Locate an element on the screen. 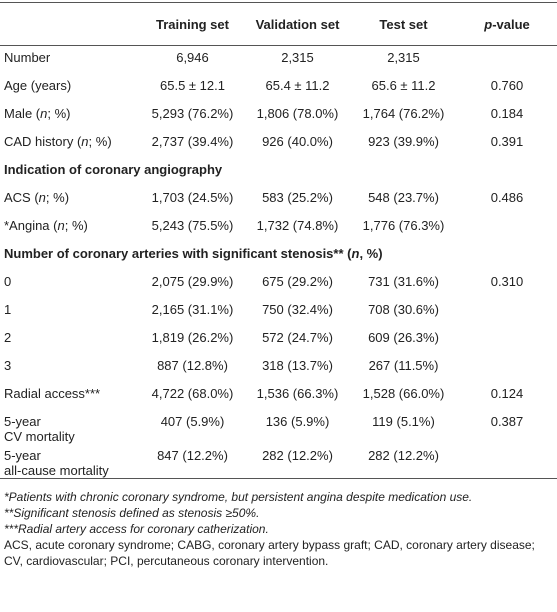 The height and width of the screenshot is (612, 557). cell: 0.760 is located at coordinates (507, 85).